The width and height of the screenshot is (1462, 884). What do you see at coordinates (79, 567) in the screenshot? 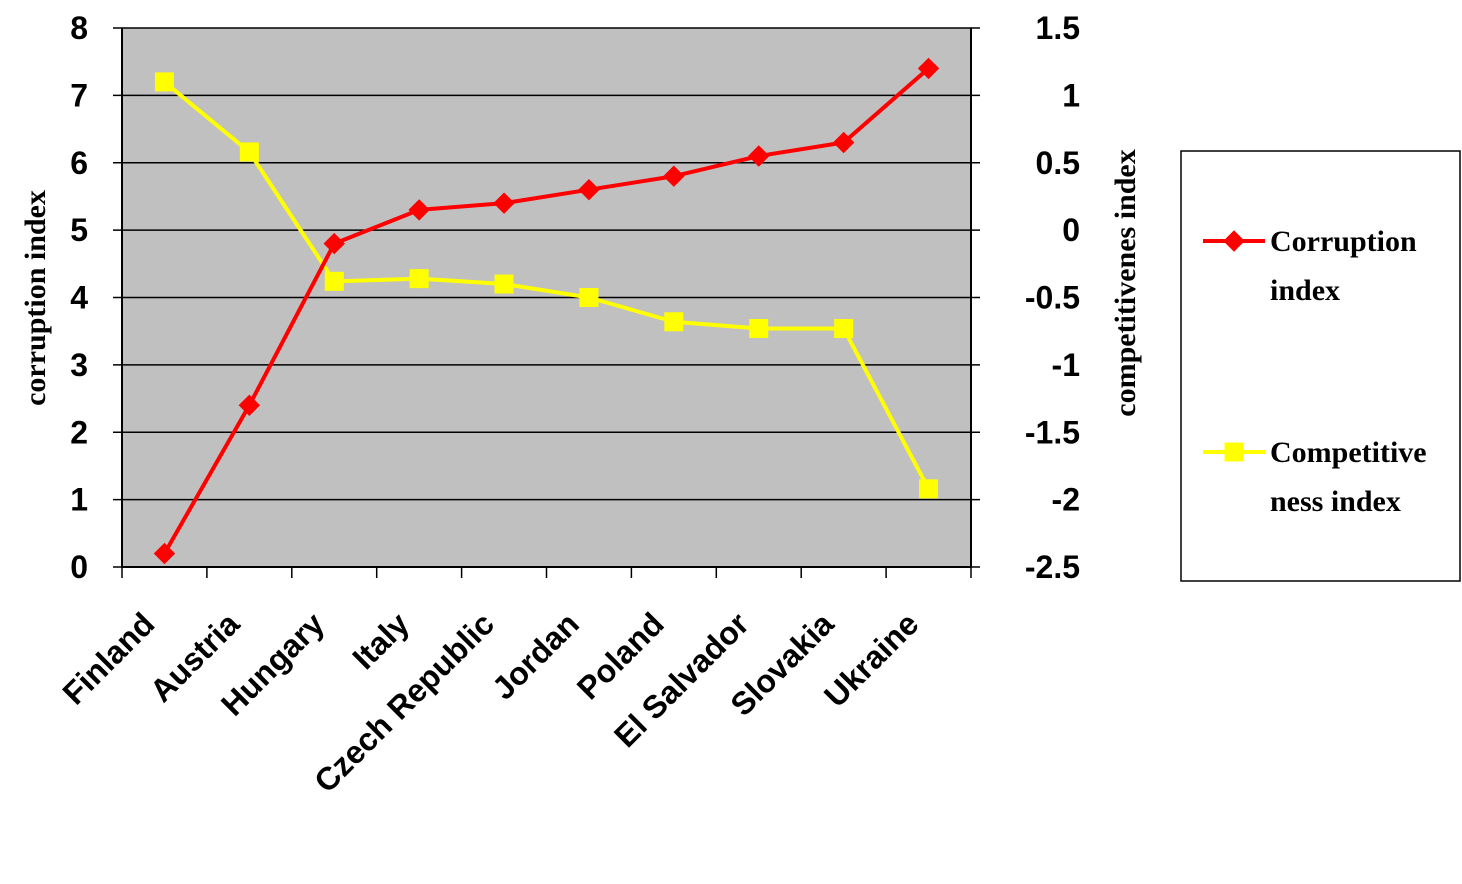
I see `left-tick-label: 0` at bounding box center [79, 567].